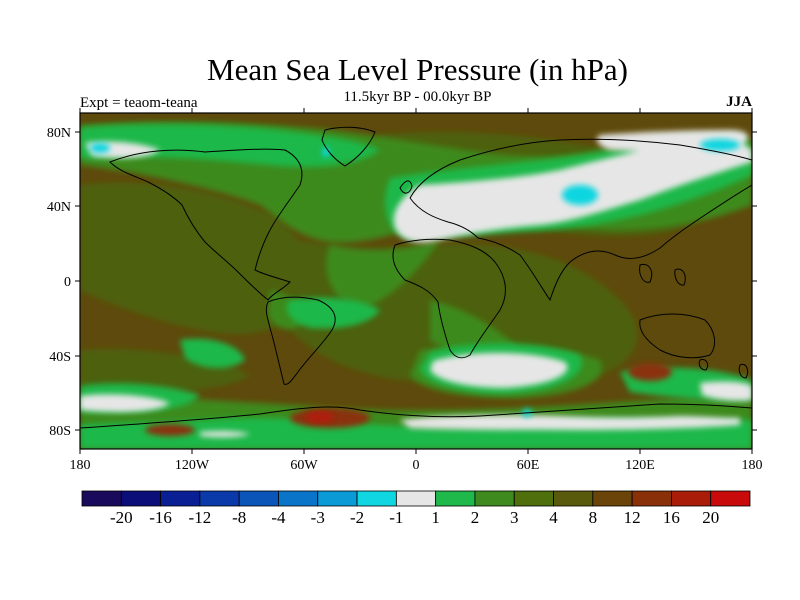 Image resolution: width=800 pixels, height=600 pixels. I want to click on lat-label-80n: 80N, so click(59, 133).